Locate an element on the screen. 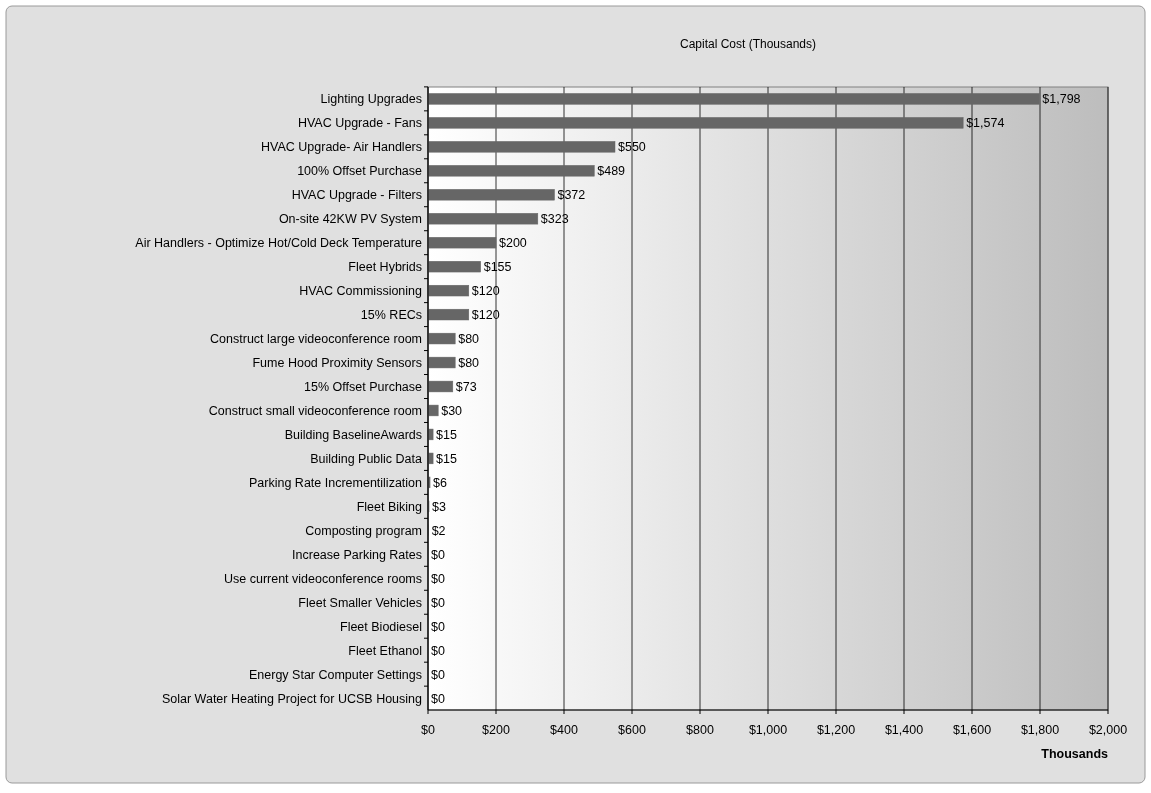  y-tick-label: Fleet Smaller Vehicles is located at coordinates (360, 602).